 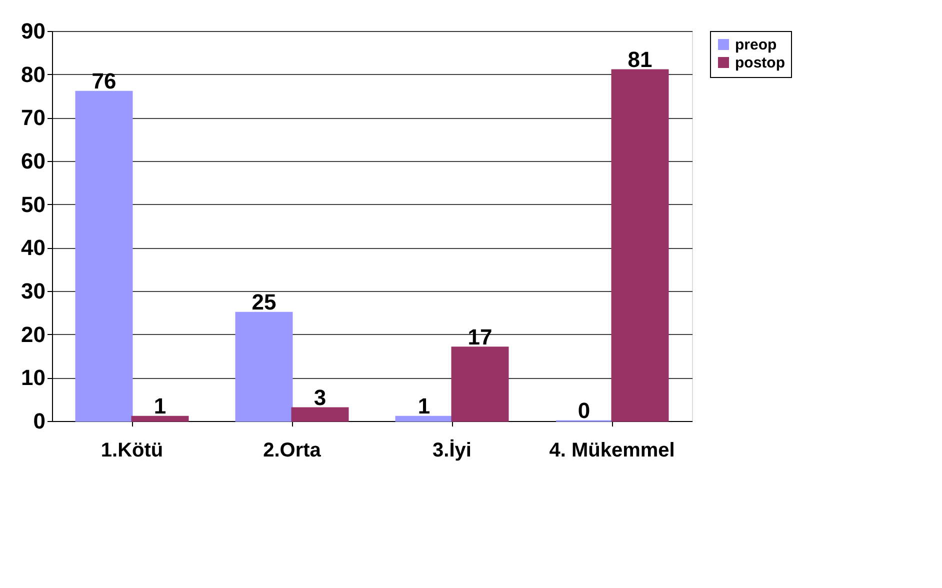 I want to click on data-label: 25, so click(x=264, y=302).